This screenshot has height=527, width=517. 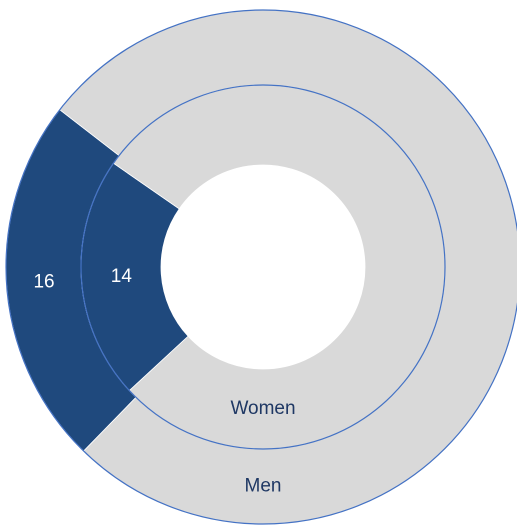 I want to click on value-label: 16, so click(x=43, y=281).